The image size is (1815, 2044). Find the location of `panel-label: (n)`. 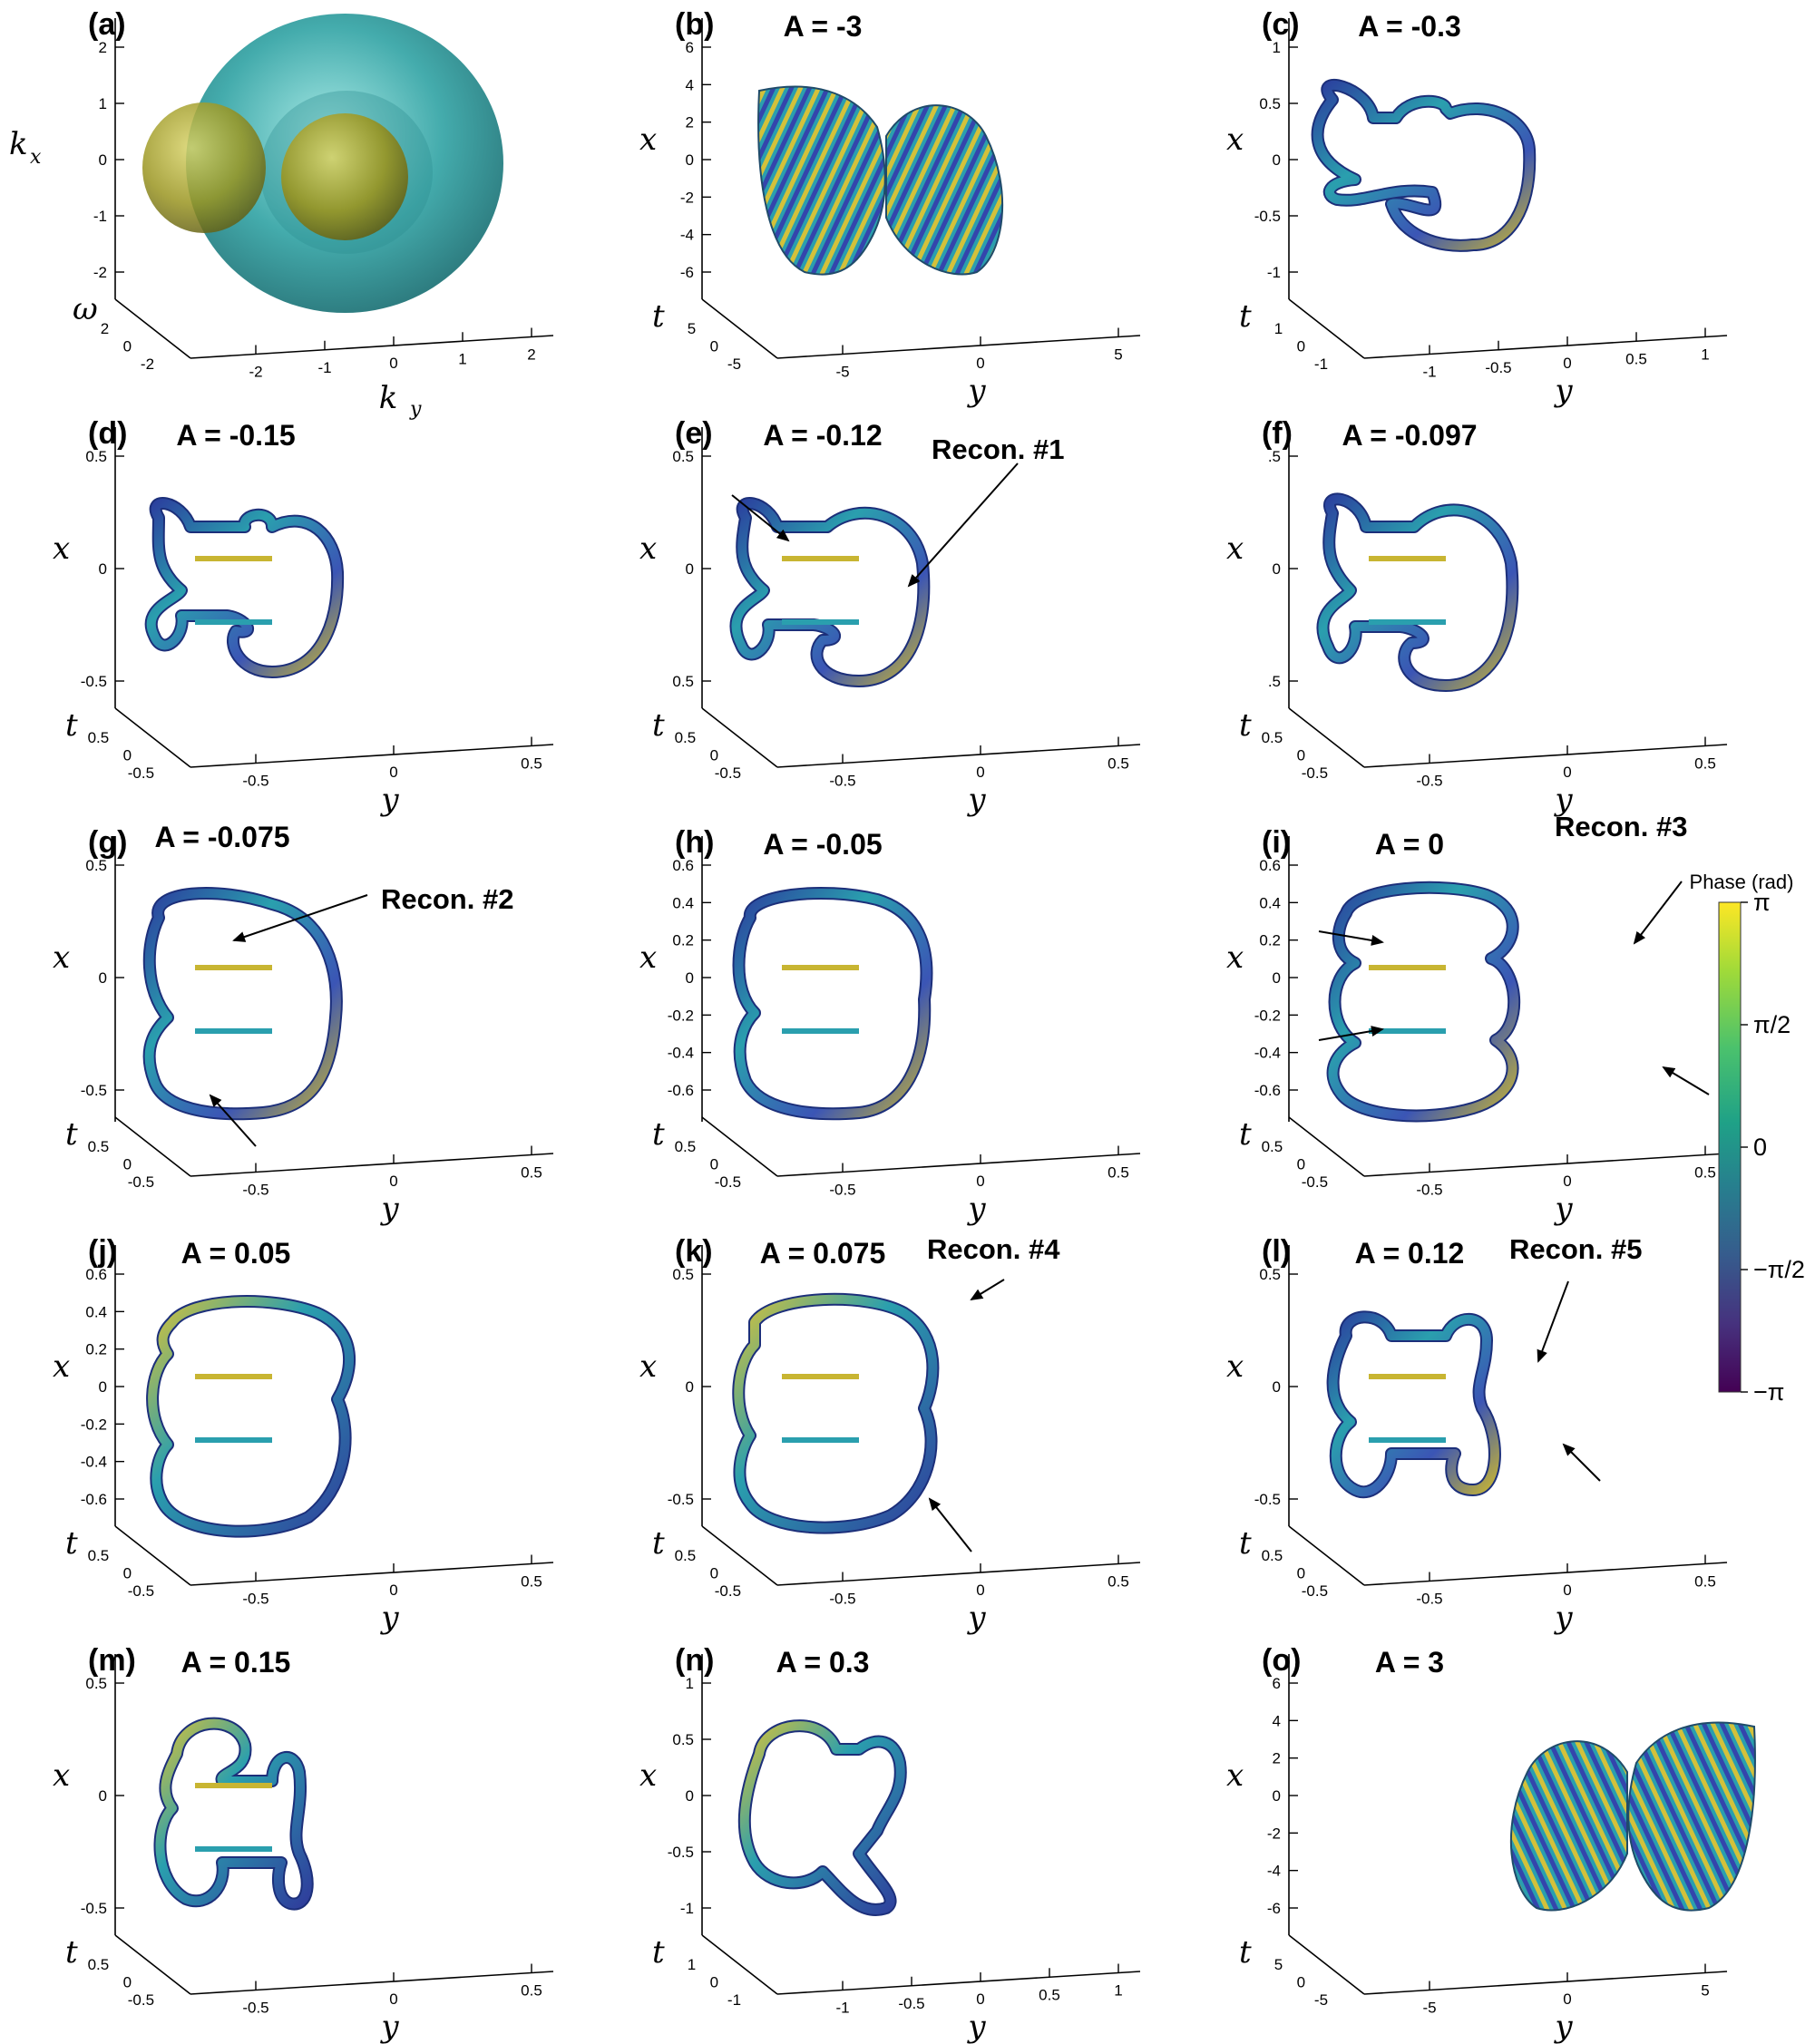

panel-label: (n) is located at coordinates (694, 1660).